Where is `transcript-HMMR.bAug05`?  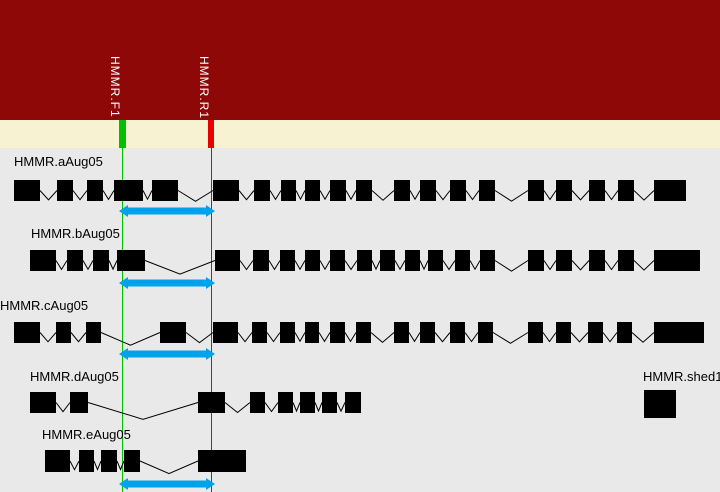
transcript-HMMR.bAug05 is located at coordinates (365, 269).